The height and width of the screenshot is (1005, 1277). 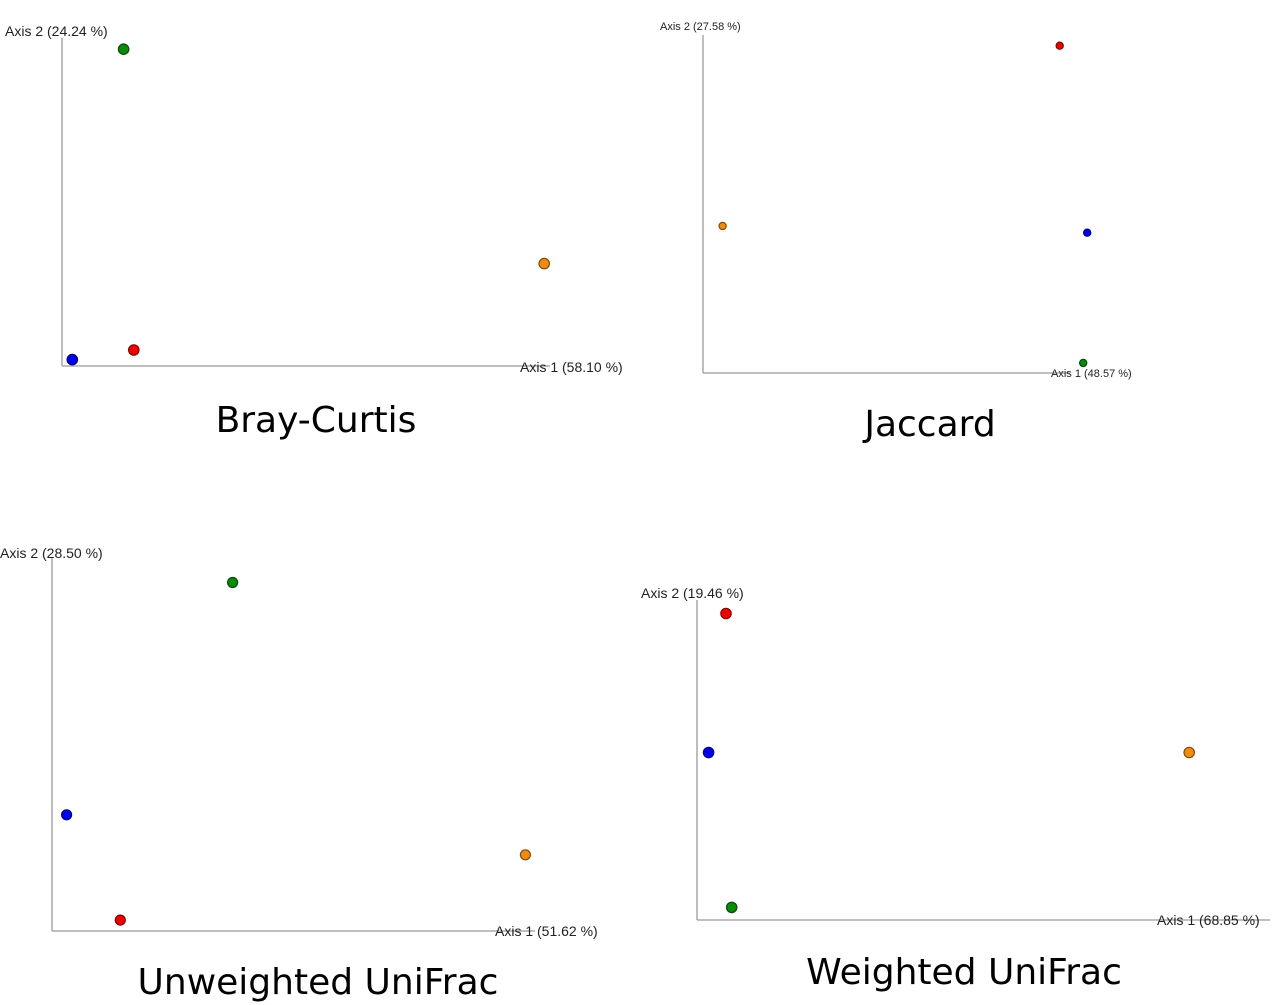 What do you see at coordinates (571, 367) in the screenshot?
I see `x-axis-label: Axis 1 (58.10 %)` at bounding box center [571, 367].